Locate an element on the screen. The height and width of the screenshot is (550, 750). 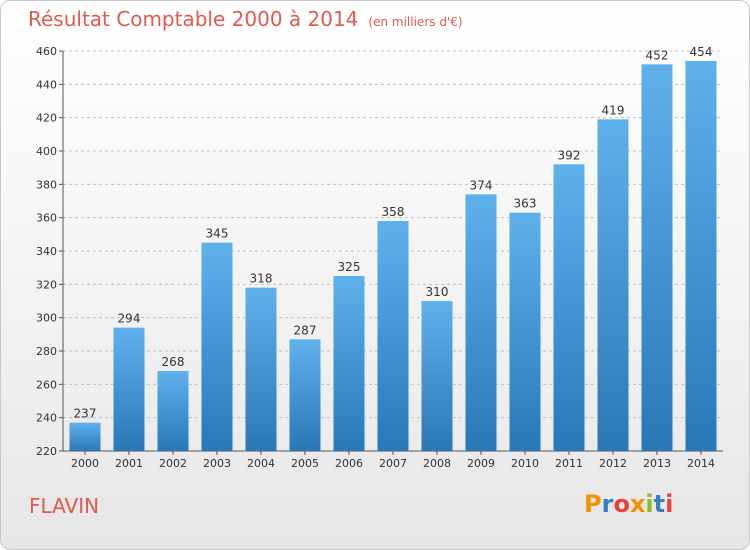
x-tick-label: 2001 is located at coordinates (129, 463).